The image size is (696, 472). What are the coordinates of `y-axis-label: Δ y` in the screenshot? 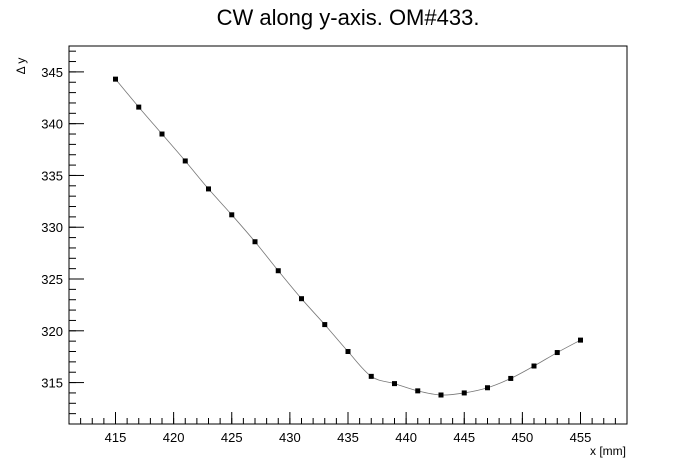 It's located at (21, 66).